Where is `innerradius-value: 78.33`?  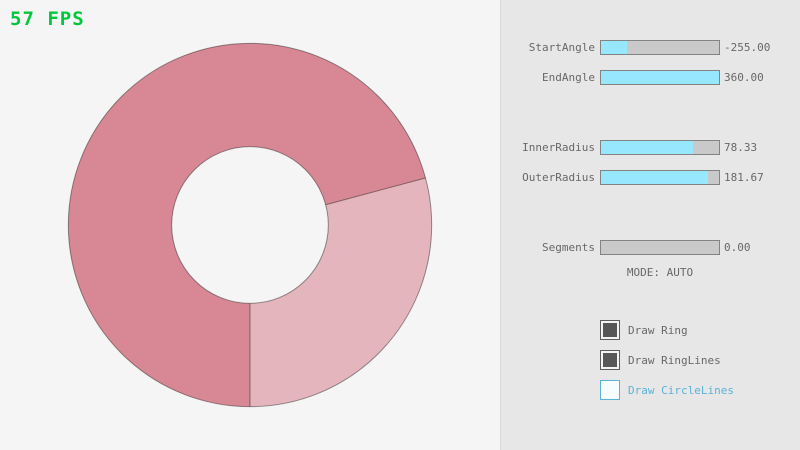 innerradius-value: 78.33 is located at coordinates (741, 147).